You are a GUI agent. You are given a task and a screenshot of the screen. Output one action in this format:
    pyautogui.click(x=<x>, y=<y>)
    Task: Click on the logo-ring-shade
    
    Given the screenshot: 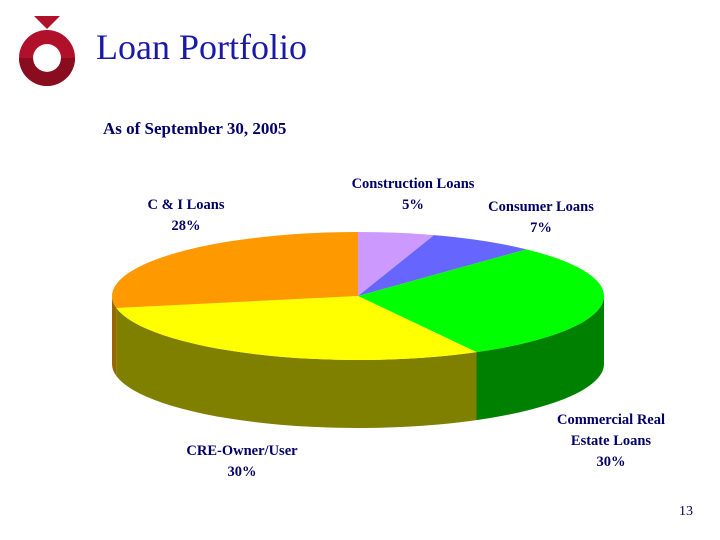 What is the action you would take?
    pyautogui.click(x=47, y=72)
    